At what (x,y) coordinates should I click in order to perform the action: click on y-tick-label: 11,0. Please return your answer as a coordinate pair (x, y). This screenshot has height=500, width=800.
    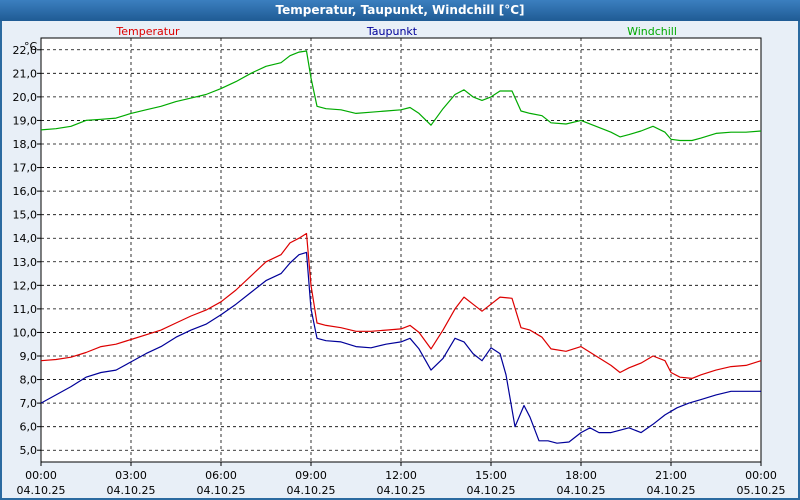
    Looking at the image, I should click on (25, 309).